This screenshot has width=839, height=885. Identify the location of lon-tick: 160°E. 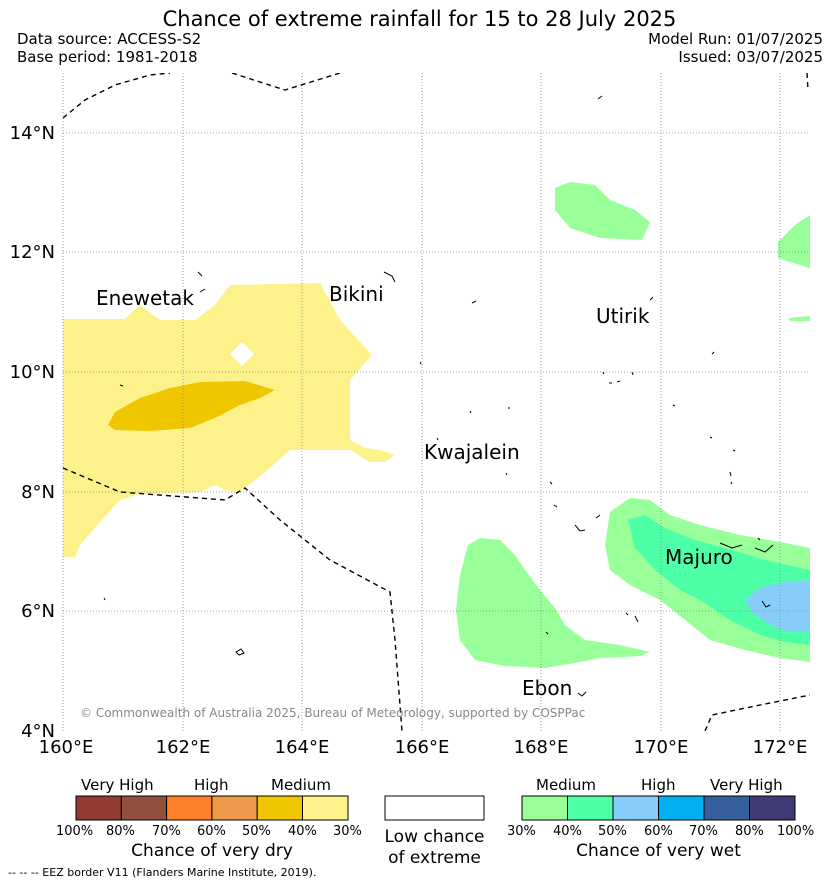
(66, 747).